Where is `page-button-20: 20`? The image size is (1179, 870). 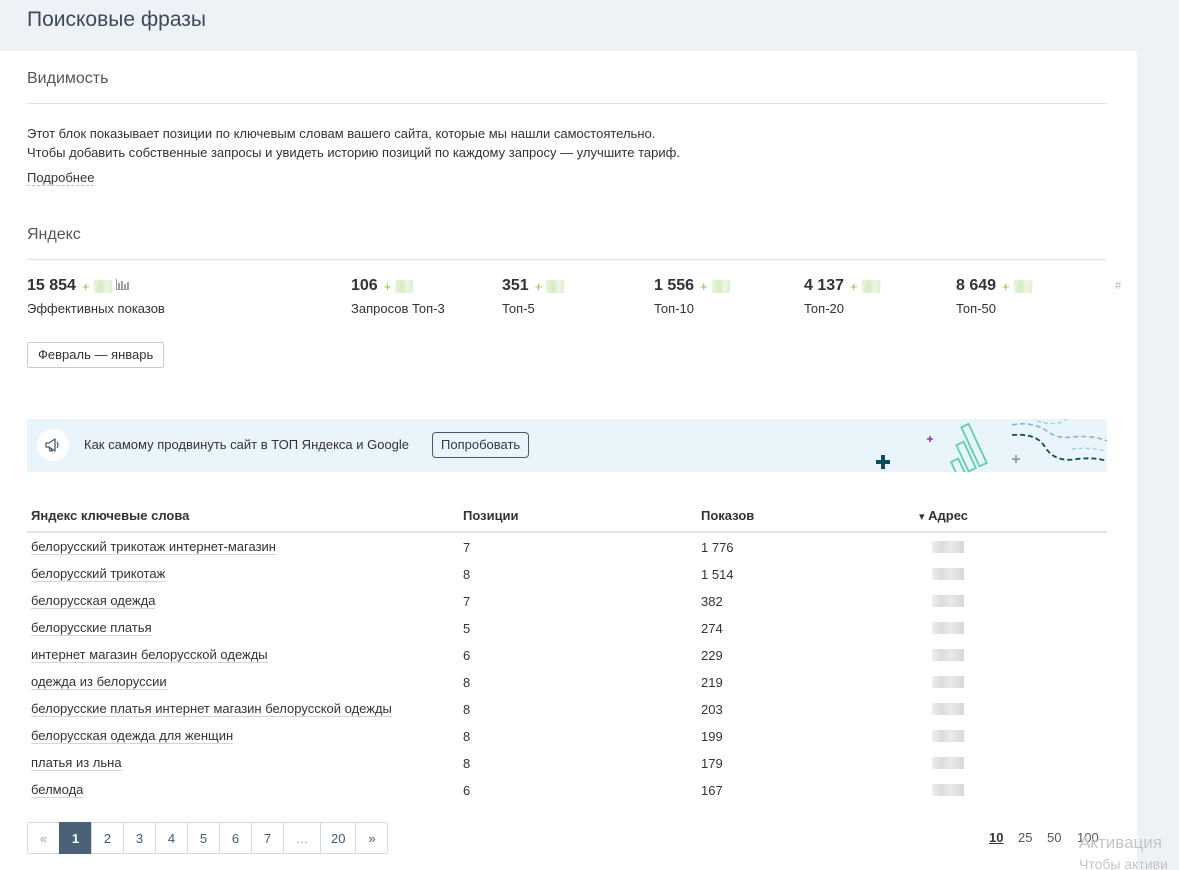
page-button-20: 20 is located at coordinates (338, 838).